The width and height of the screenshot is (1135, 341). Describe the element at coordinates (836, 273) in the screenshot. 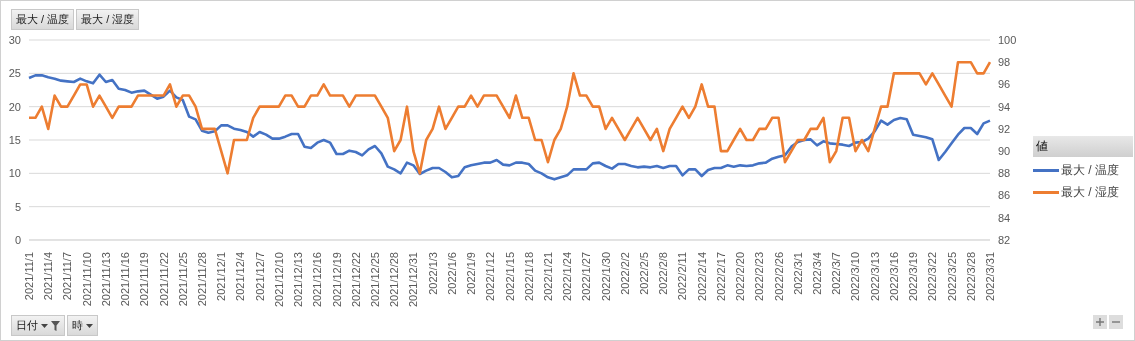

I see `x-tick-label: 2022/3/7` at that location.